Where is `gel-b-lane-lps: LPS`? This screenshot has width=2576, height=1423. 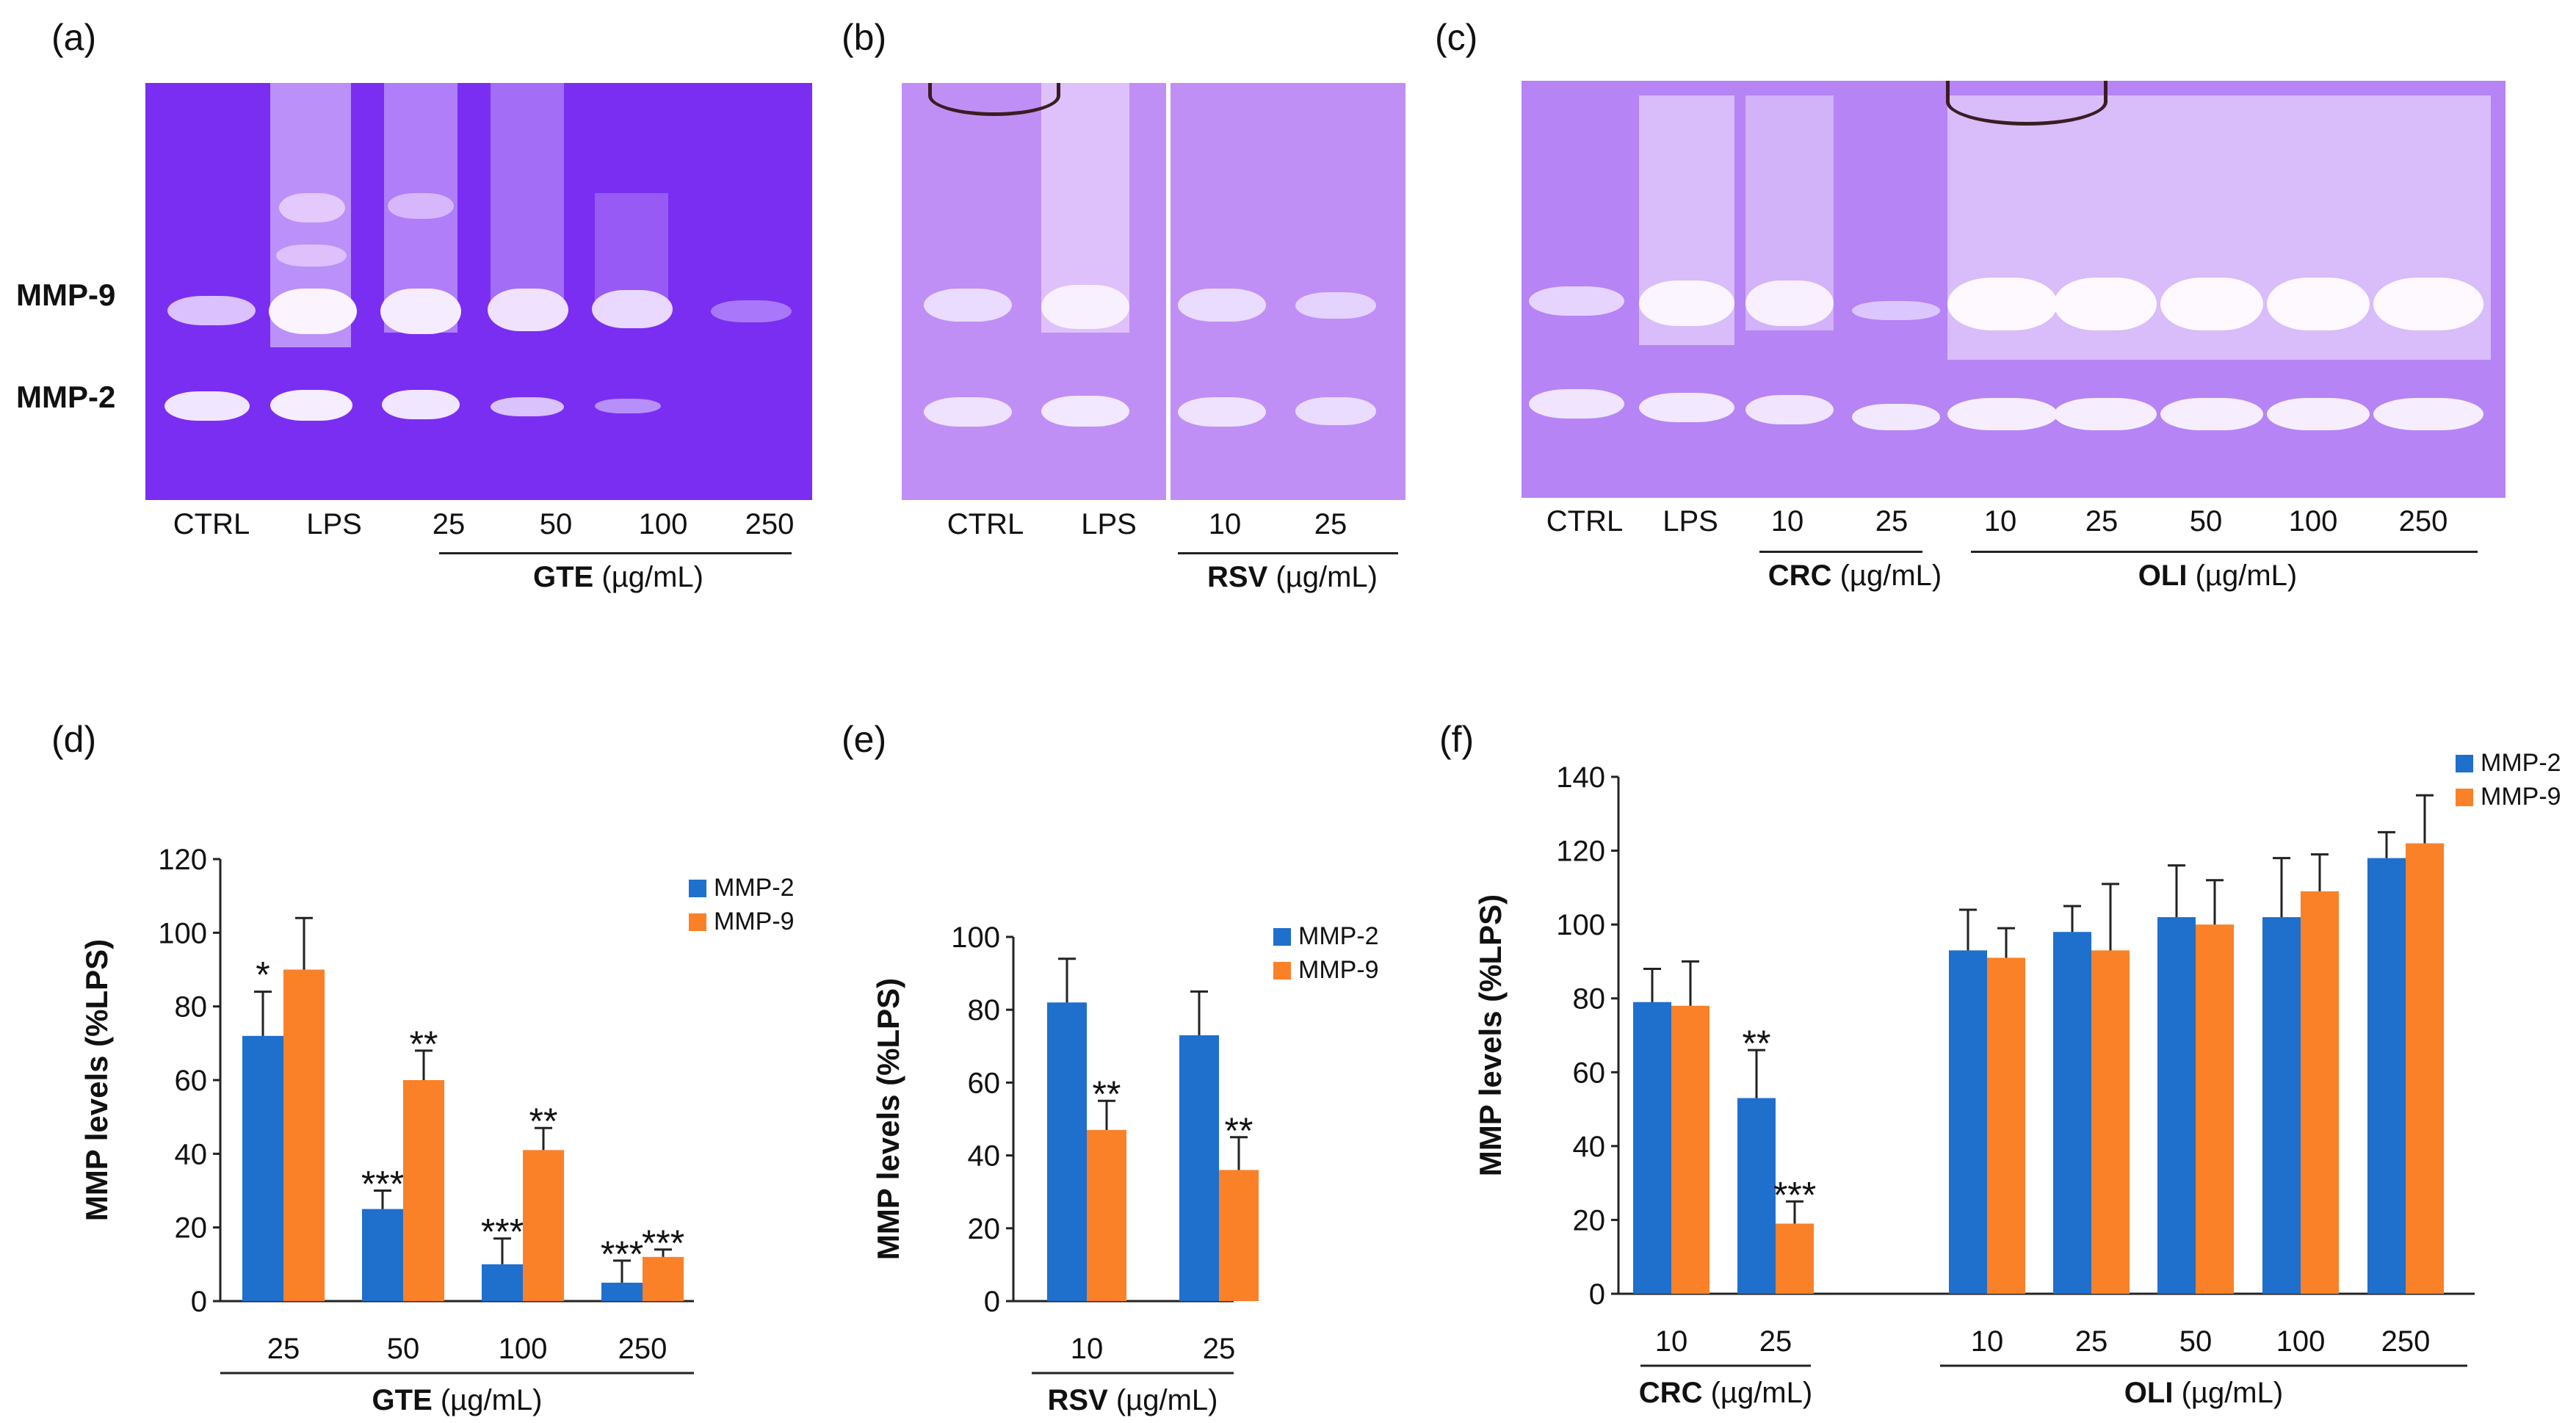 gel-b-lane-lps: LPS is located at coordinates (1109, 524).